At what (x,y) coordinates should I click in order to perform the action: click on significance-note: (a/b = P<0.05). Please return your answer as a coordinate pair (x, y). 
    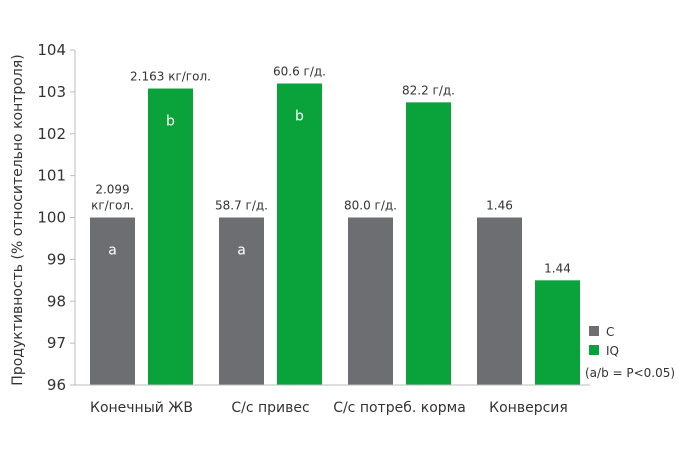
    Looking at the image, I should click on (630, 373).